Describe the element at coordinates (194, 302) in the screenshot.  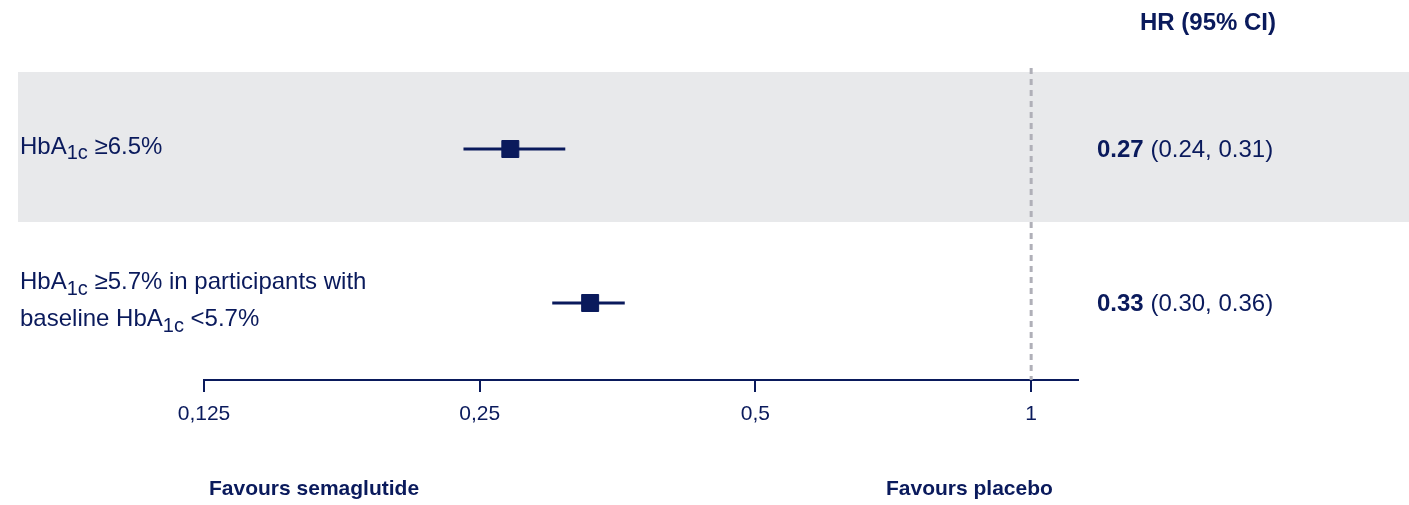
I see `y-tick-label: HbA$_{1c}$ ≥5.7% in participants with baseline HbA$_{1c}$ <5.7%` at that location.